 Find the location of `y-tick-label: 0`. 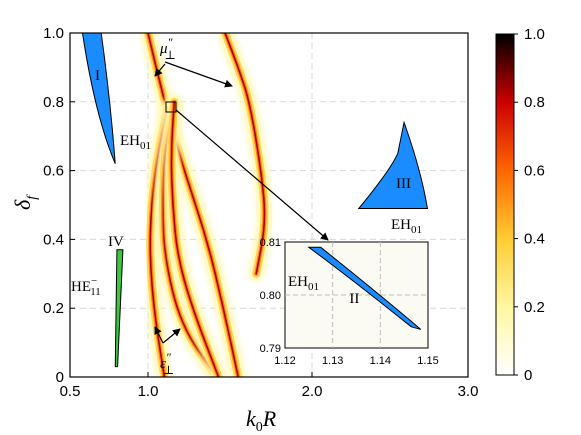

y-tick-label: 0 is located at coordinates (60, 377).